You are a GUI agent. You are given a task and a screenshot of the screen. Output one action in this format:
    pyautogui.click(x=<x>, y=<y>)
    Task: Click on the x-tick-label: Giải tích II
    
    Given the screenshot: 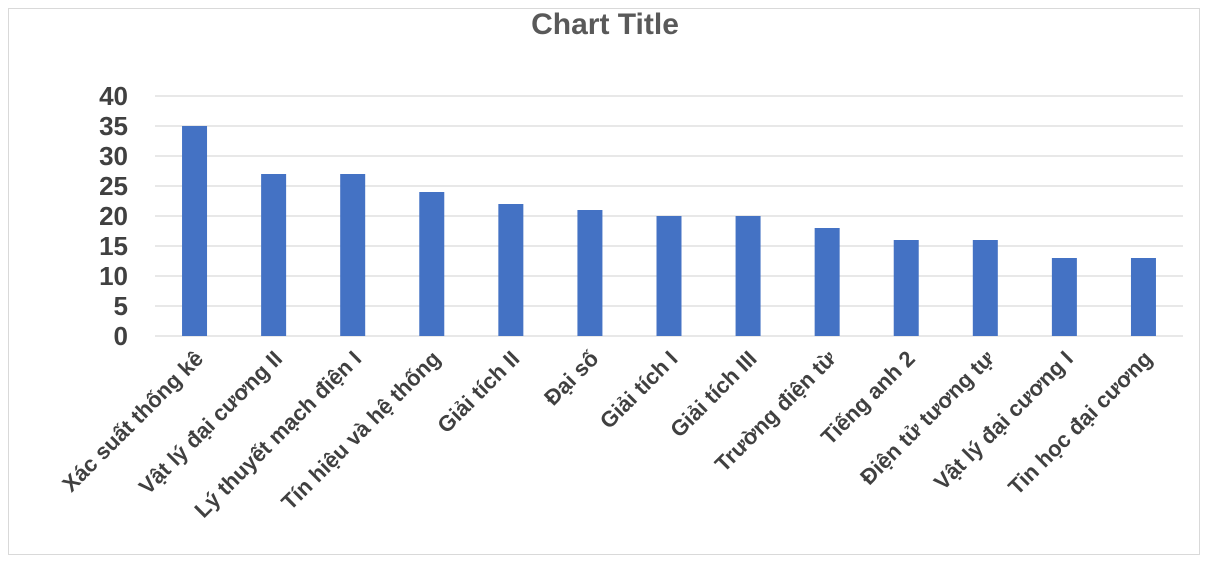 What is the action you would take?
    pyautogui.click(x=478, y=392)
    